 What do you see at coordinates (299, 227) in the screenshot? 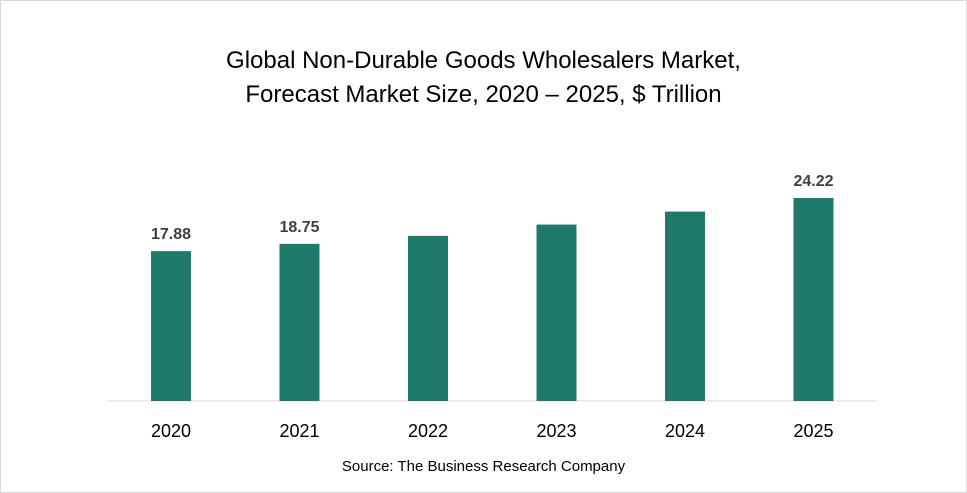
I see `data-label-2021: 18.75` at bounding box center [299, 227].